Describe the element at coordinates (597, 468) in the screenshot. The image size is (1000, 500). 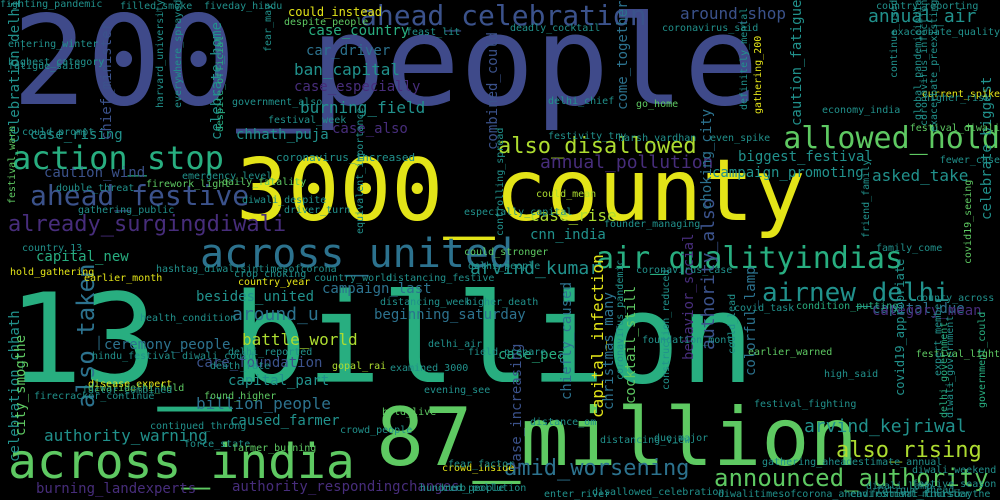
I see `word-amid-worsening: amid_worsening` at that location.